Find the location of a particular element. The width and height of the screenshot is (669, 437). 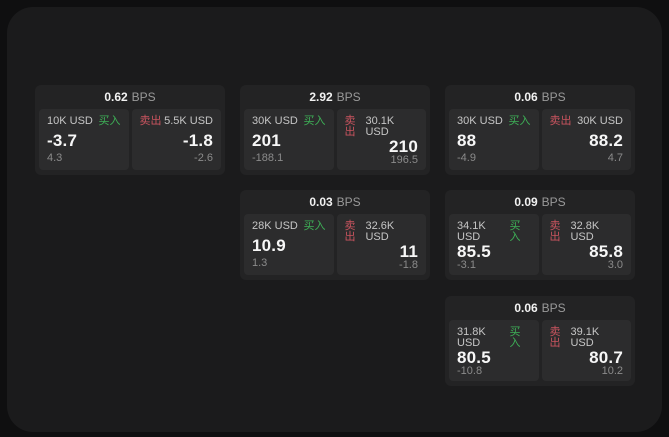

buy-panel: 28K USD 买入 10.9 1.3 is located at coordinates (289, 244).